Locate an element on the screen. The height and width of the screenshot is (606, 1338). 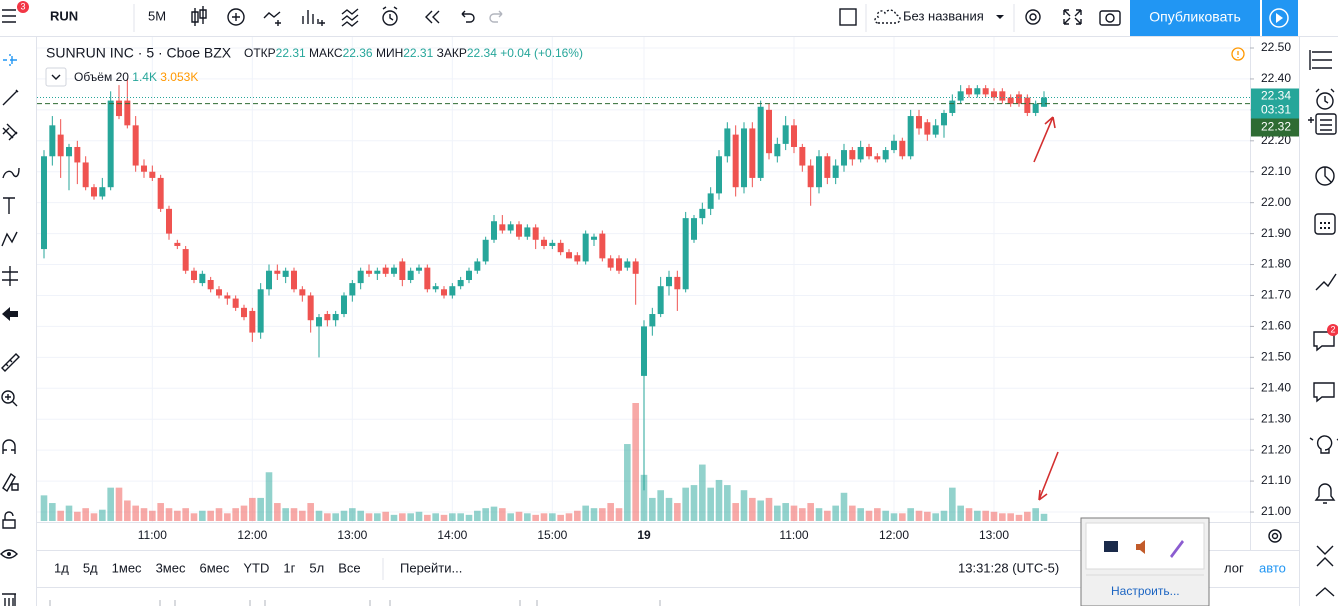
fullscreen-select is located at coordinates (848, 17).